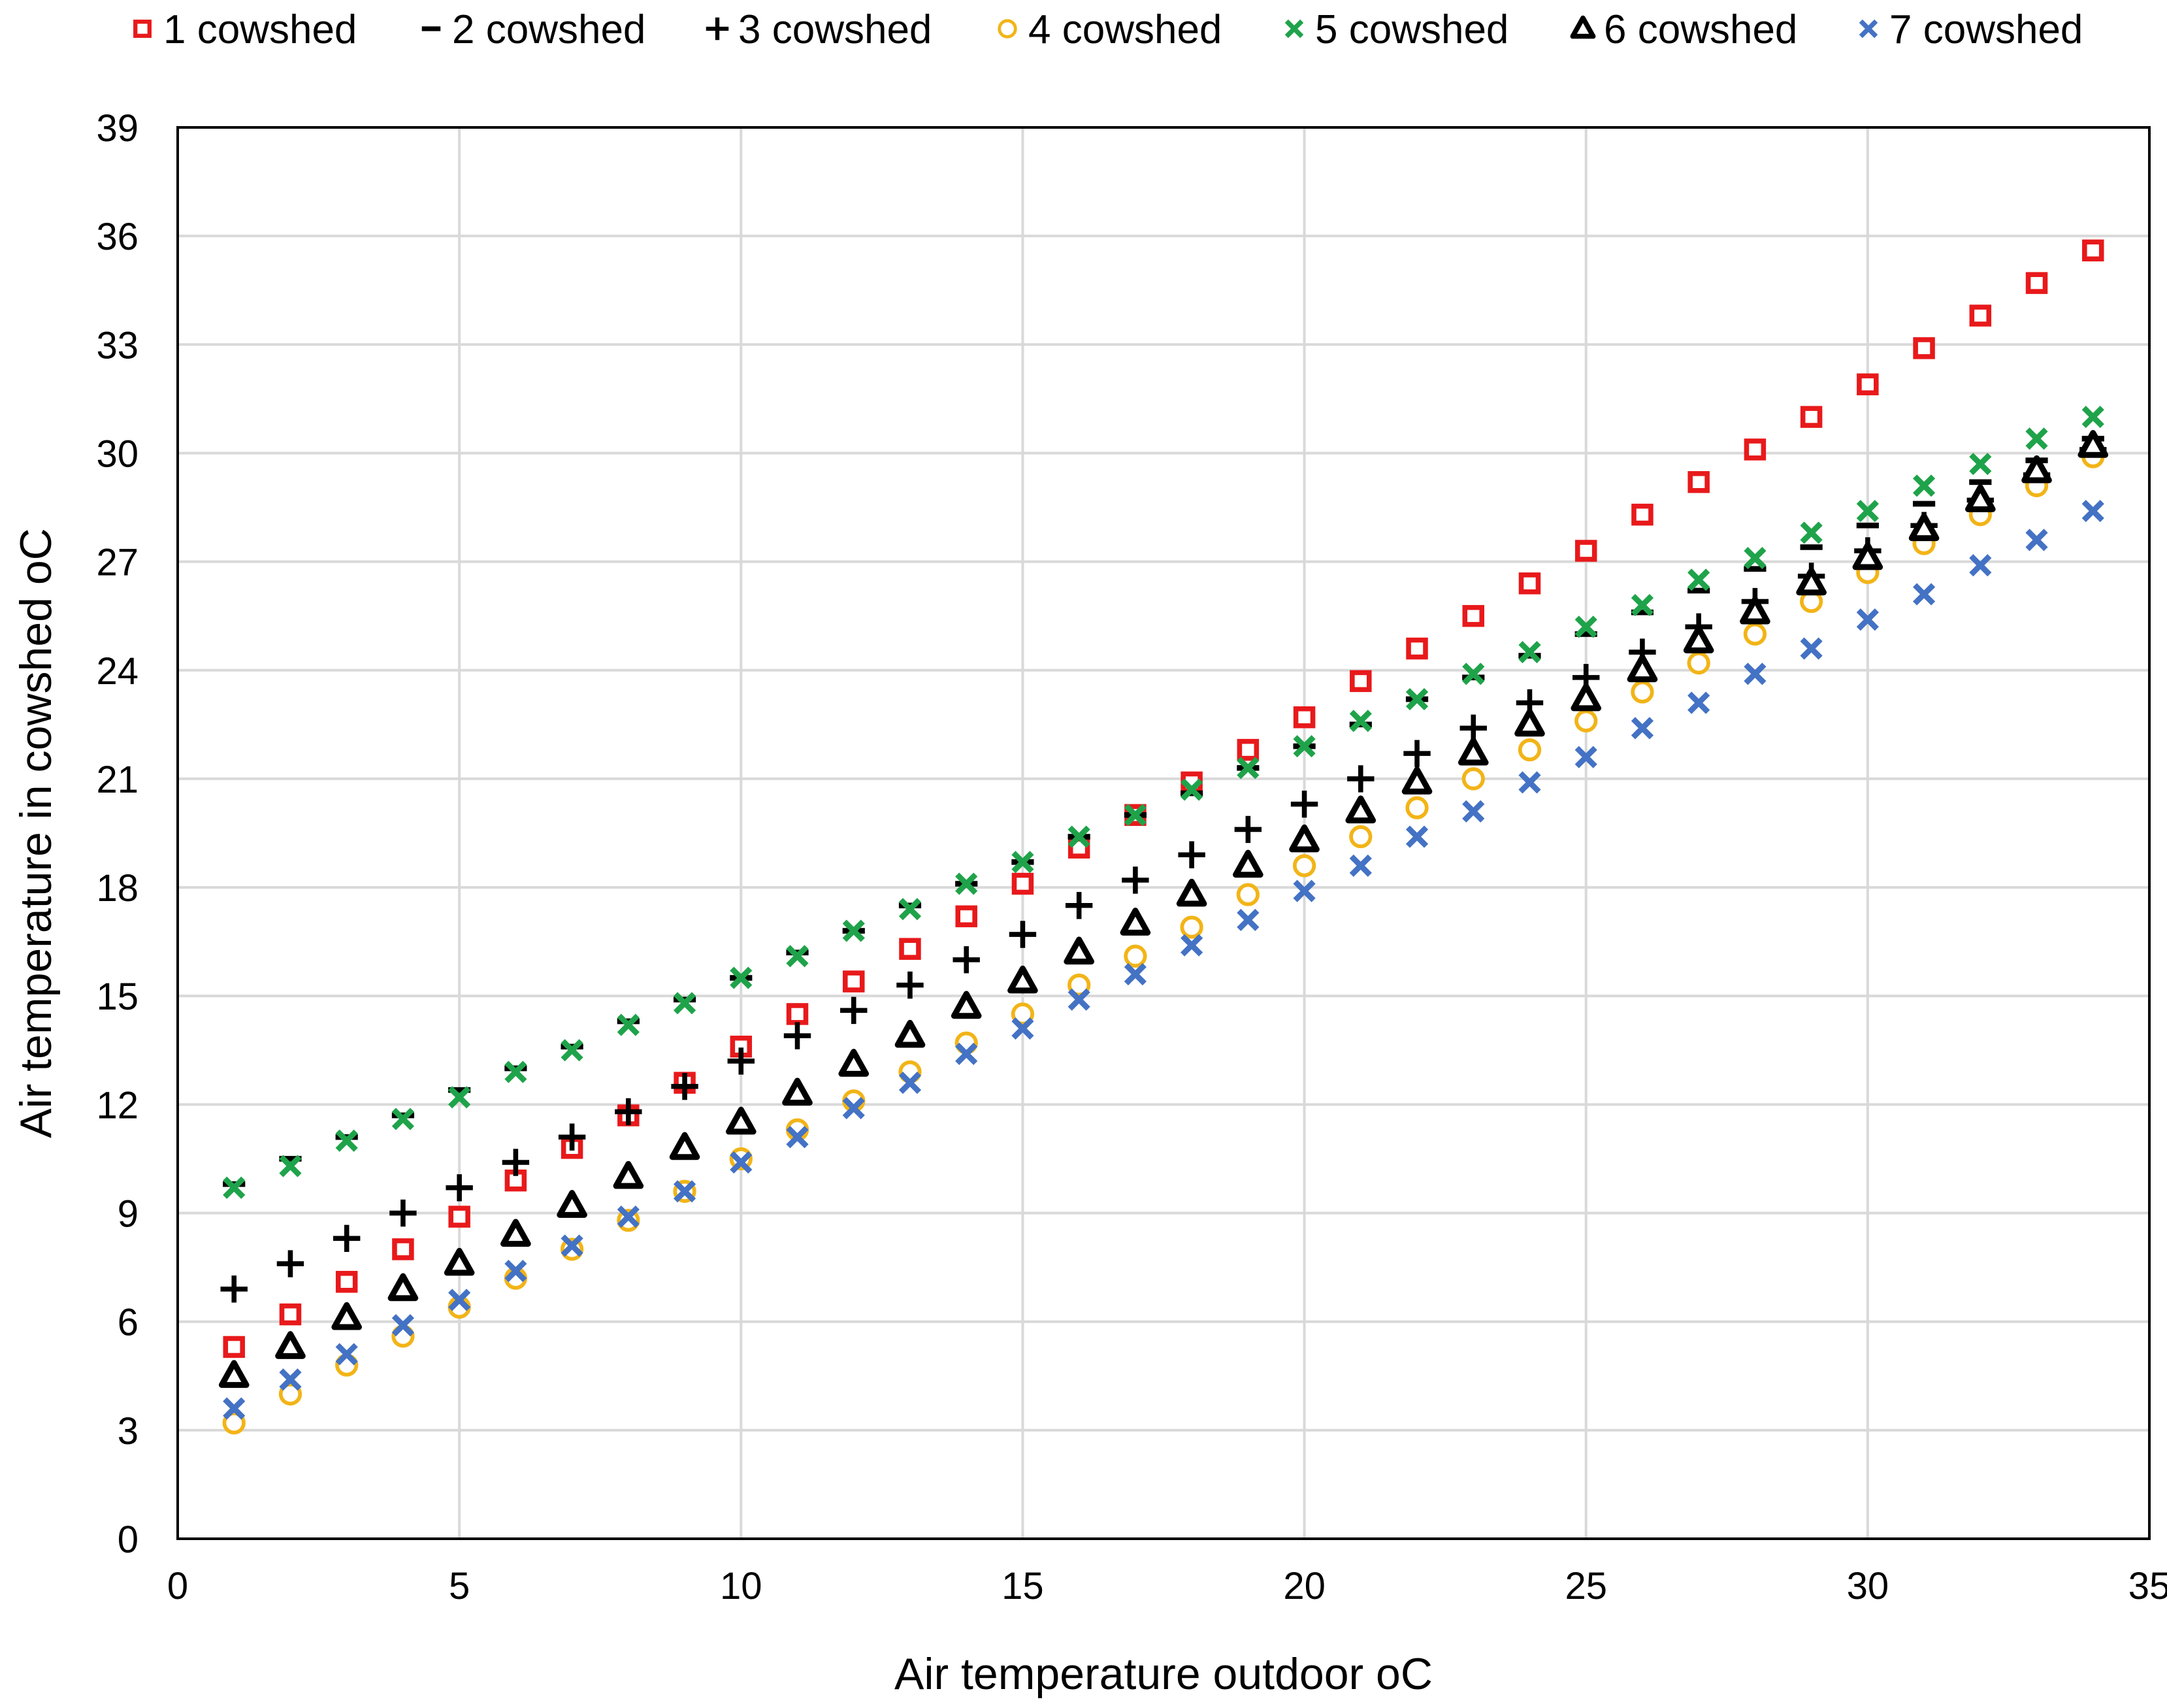 The height and width of the screenshot is (1708, 2167). What do you see at coordinates (835, 30) in the screenshot?
I see `legend-label: 3 cowshed` at bounding box center [835, 30].